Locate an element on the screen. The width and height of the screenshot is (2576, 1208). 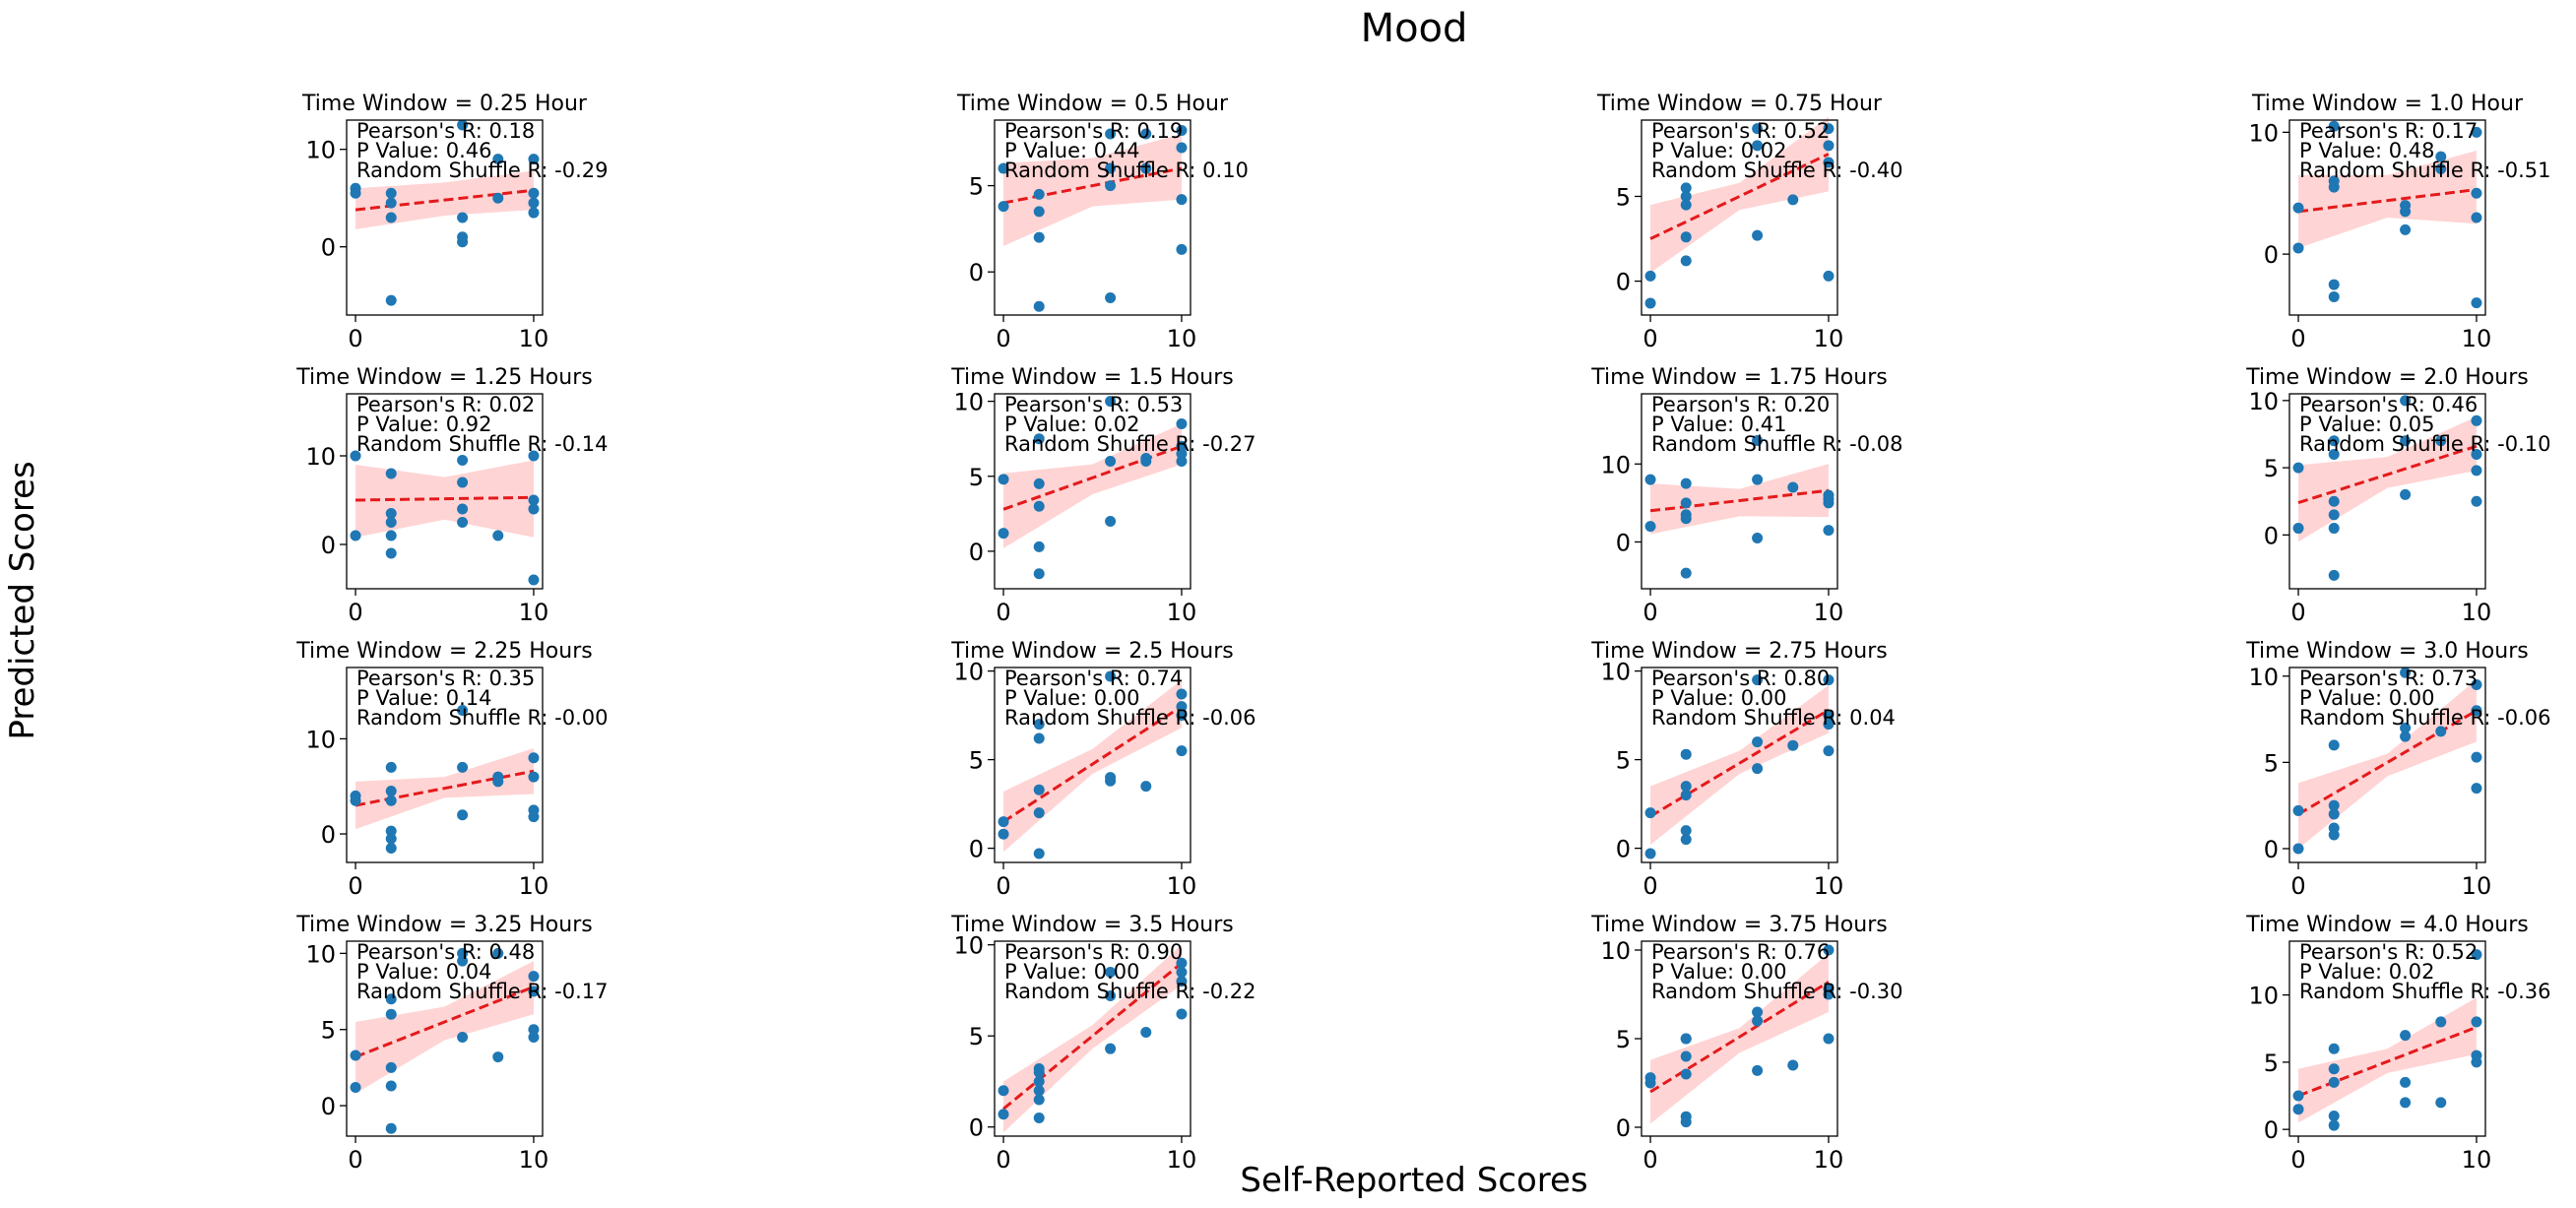
random-shuffle-r-text: Random Shuffle R: -0.00 is located at coordinates (482, 718).